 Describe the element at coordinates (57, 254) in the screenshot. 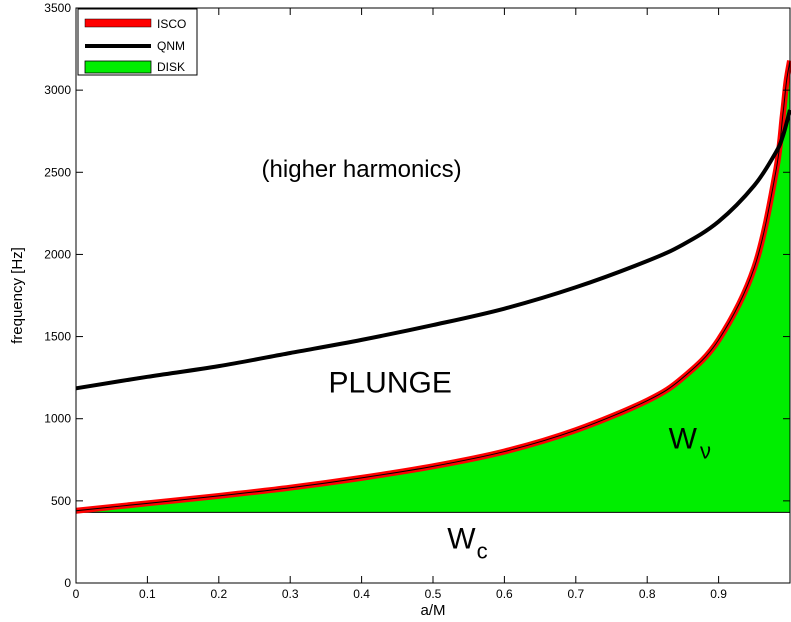

I see `y-tick-label: 2000` at that location.